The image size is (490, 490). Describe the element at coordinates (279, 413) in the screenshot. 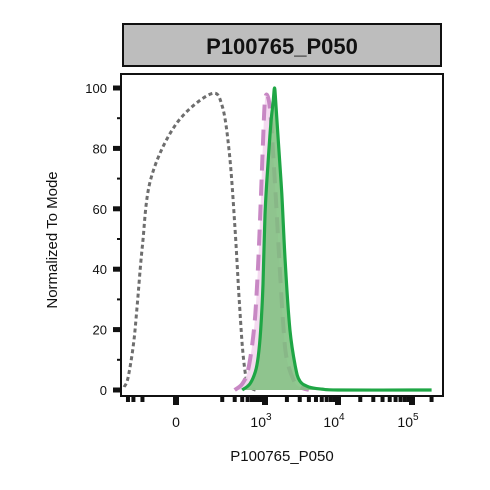

I see `x-axis: 0 10³ 10⁴ 10⁵` at that location.